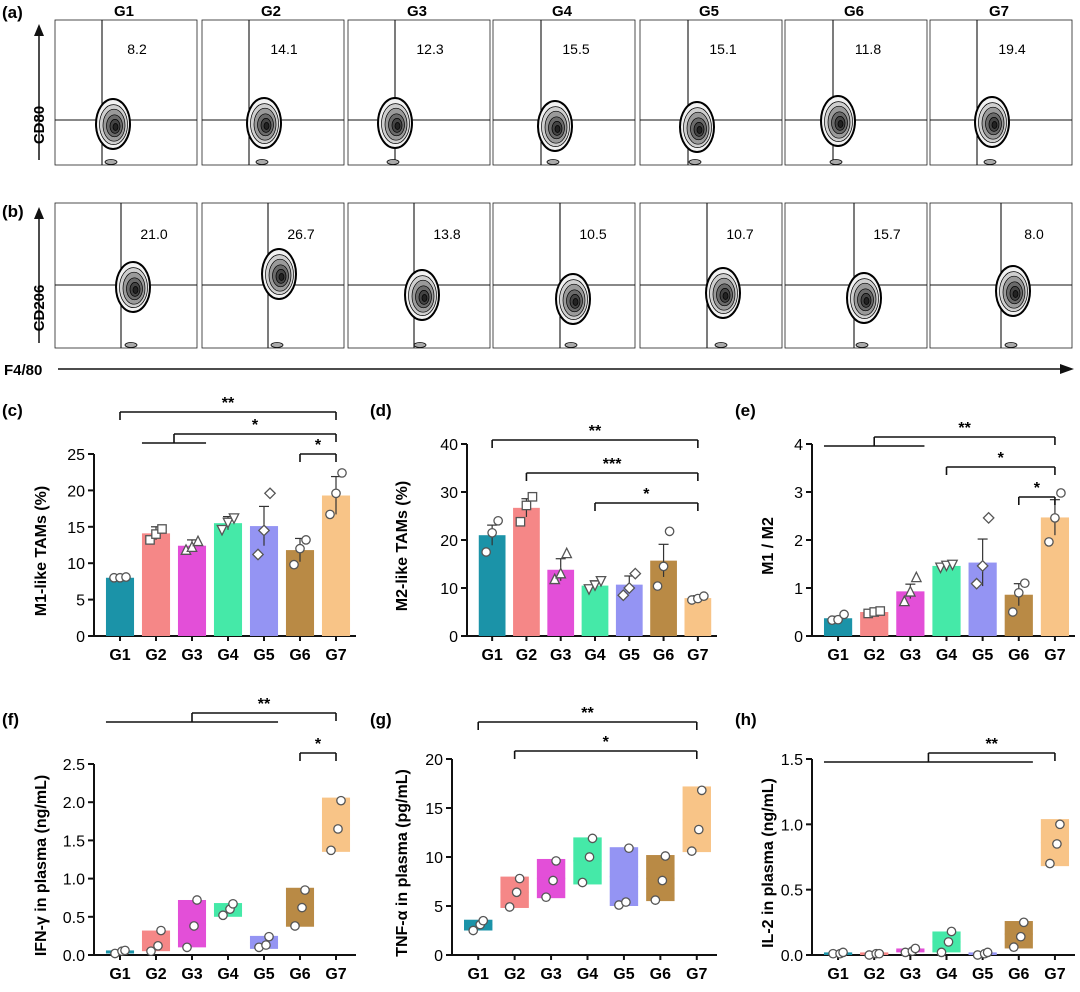  What do you see at coordinates (798, 445) in the screenshot?
I see `chart-ytick-label: 4` at bounding box center [798, 445].